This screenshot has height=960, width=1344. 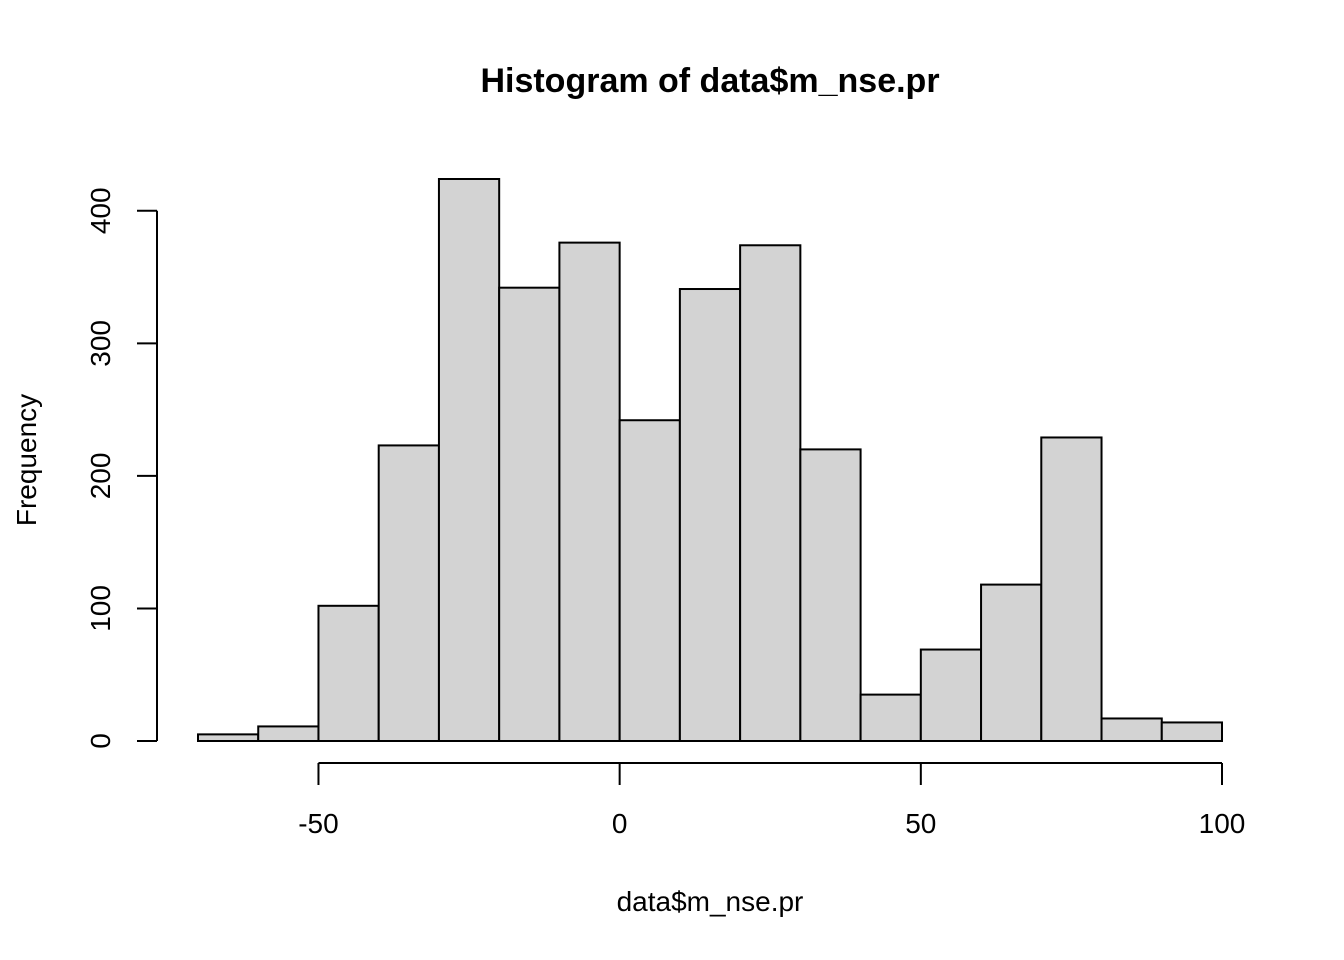 What do you see at coordinates (100, 476) in the screenshot?
I see `y-tick-label: 200` at bounding box center [100, 476].